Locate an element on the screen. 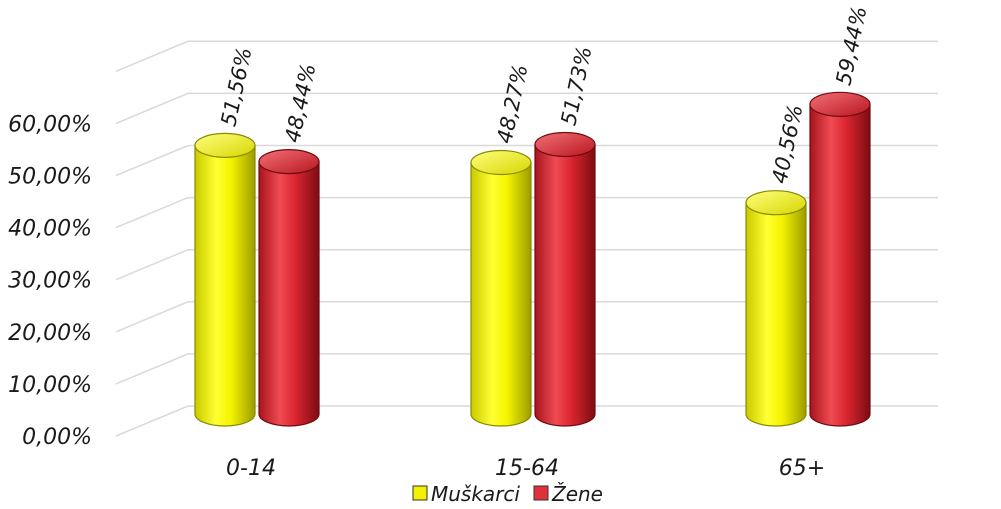  y-tick-label: 40,00% is located at coordinates (50, 229).